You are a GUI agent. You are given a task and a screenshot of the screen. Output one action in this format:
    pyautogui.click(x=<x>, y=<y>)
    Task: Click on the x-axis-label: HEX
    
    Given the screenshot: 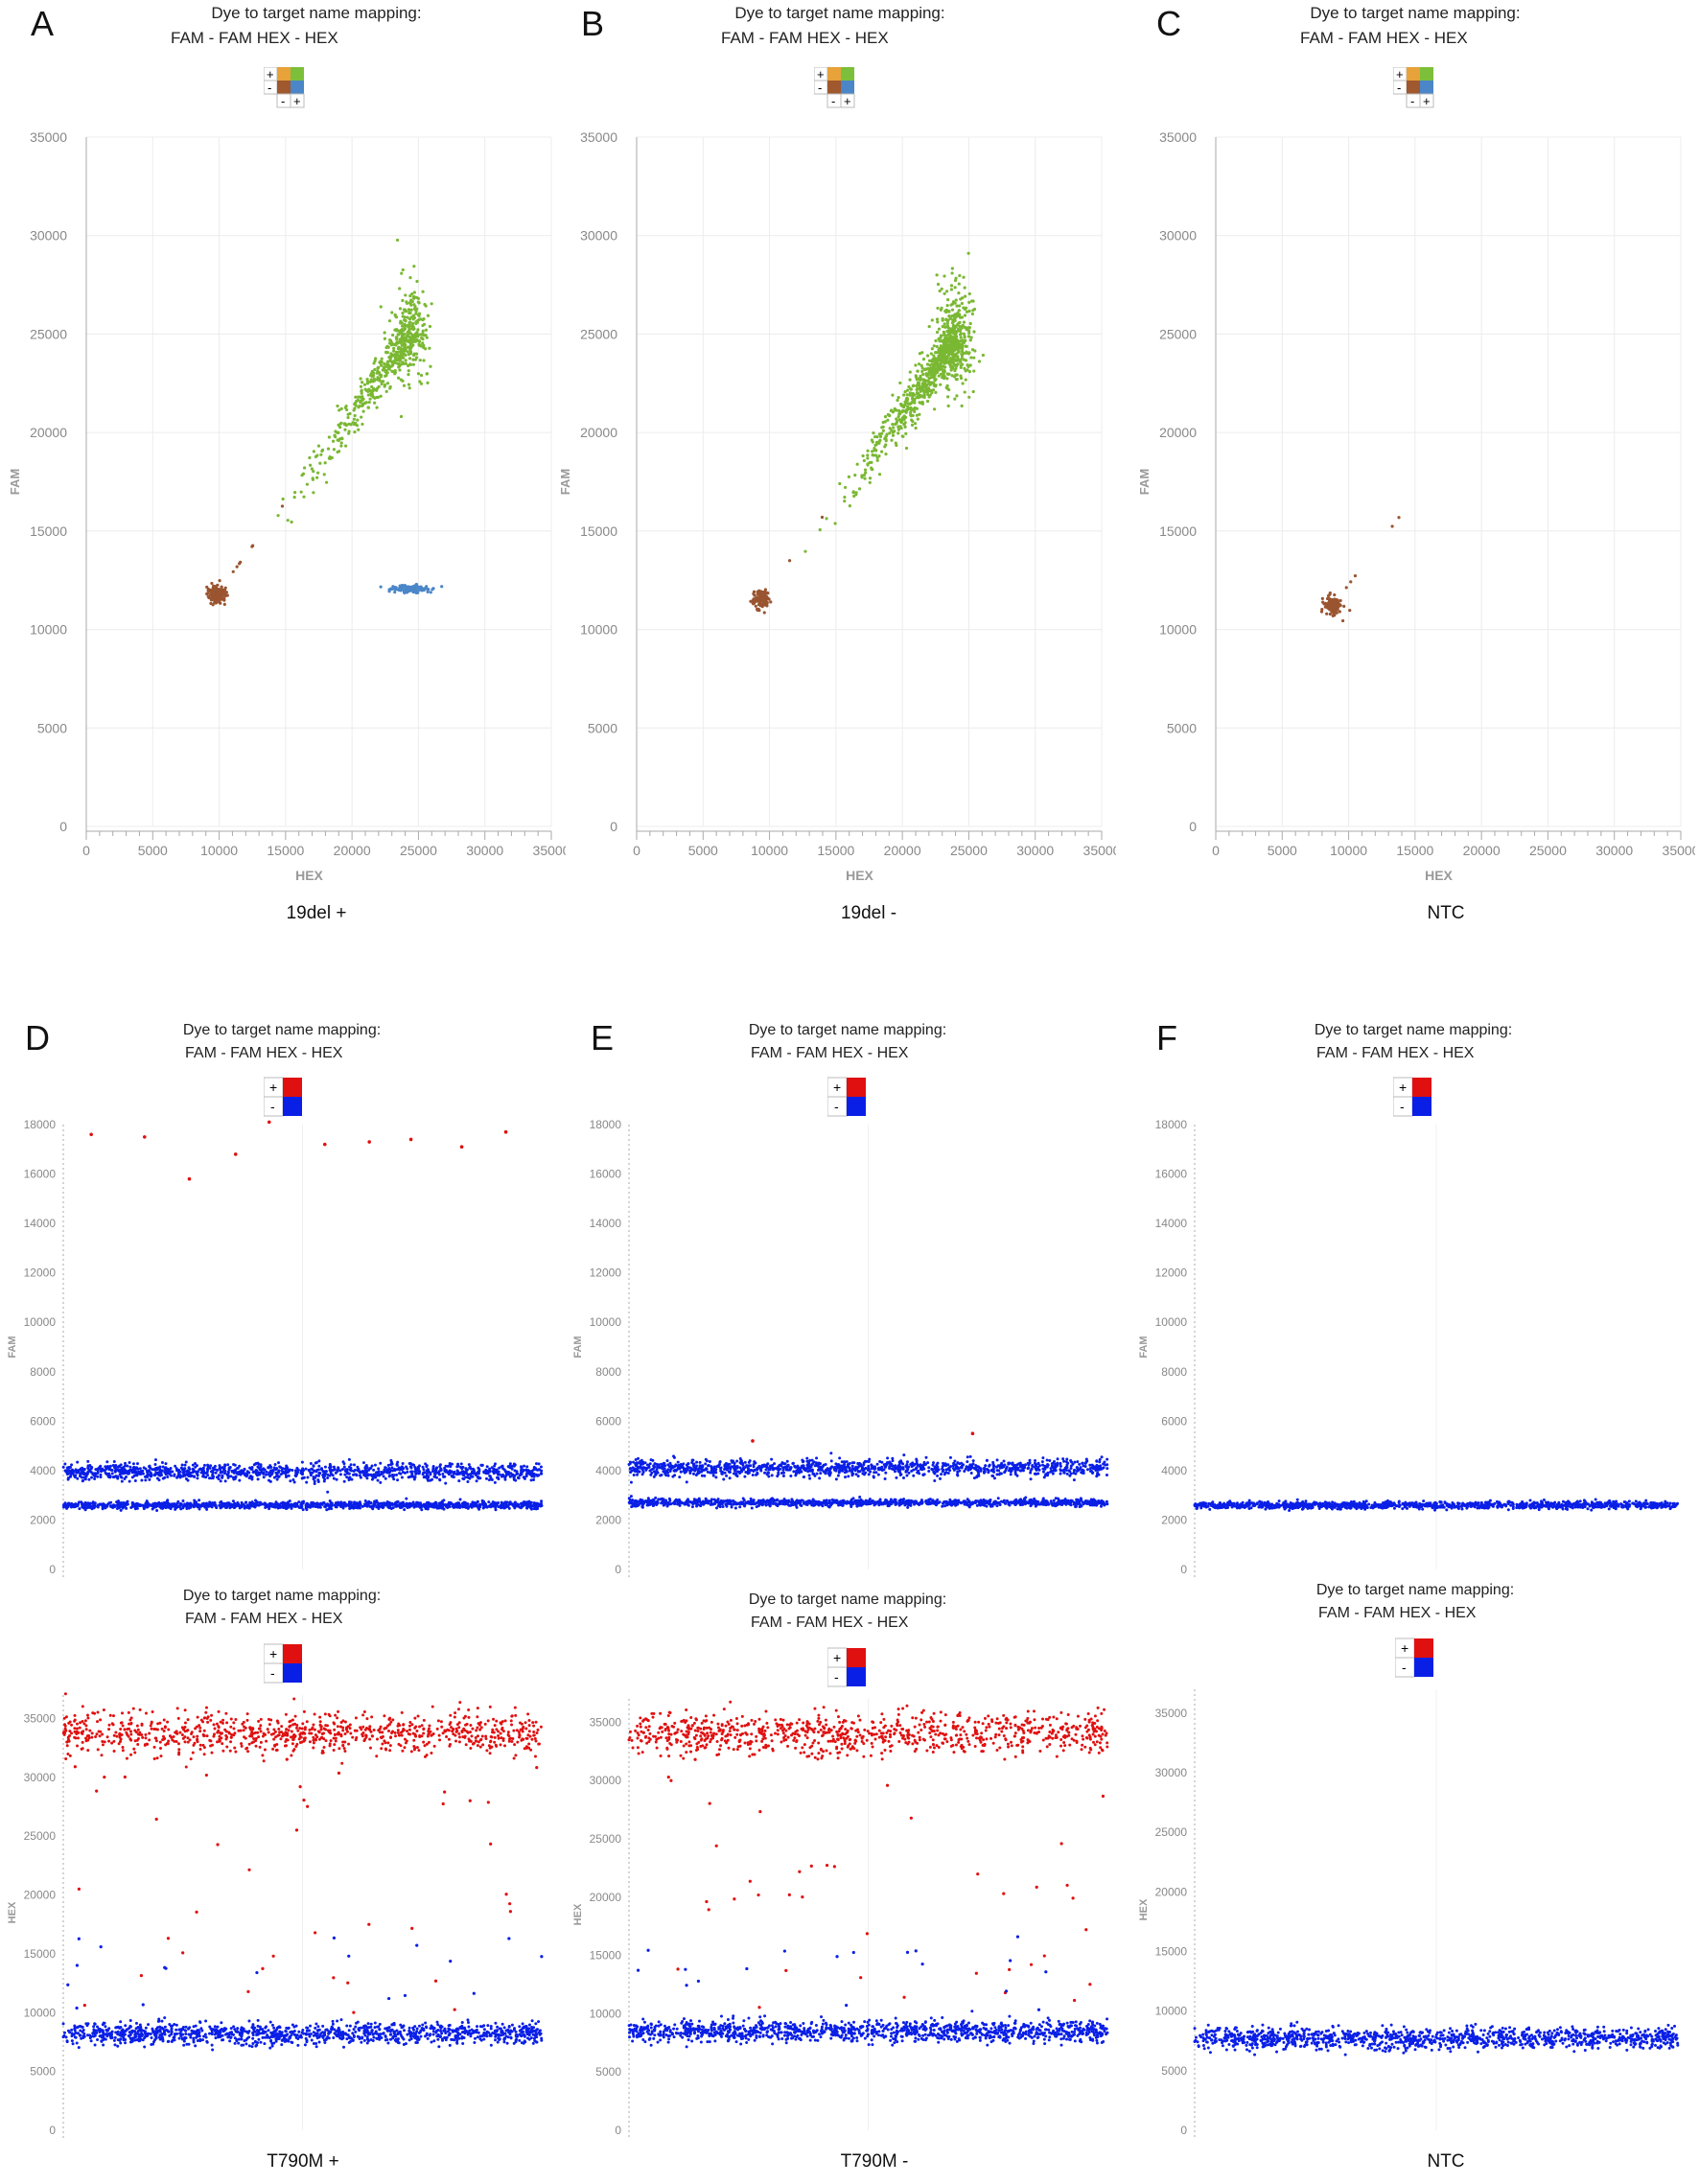 What is the action you would take?
    pyautogui.click(x=860, y=875)
    